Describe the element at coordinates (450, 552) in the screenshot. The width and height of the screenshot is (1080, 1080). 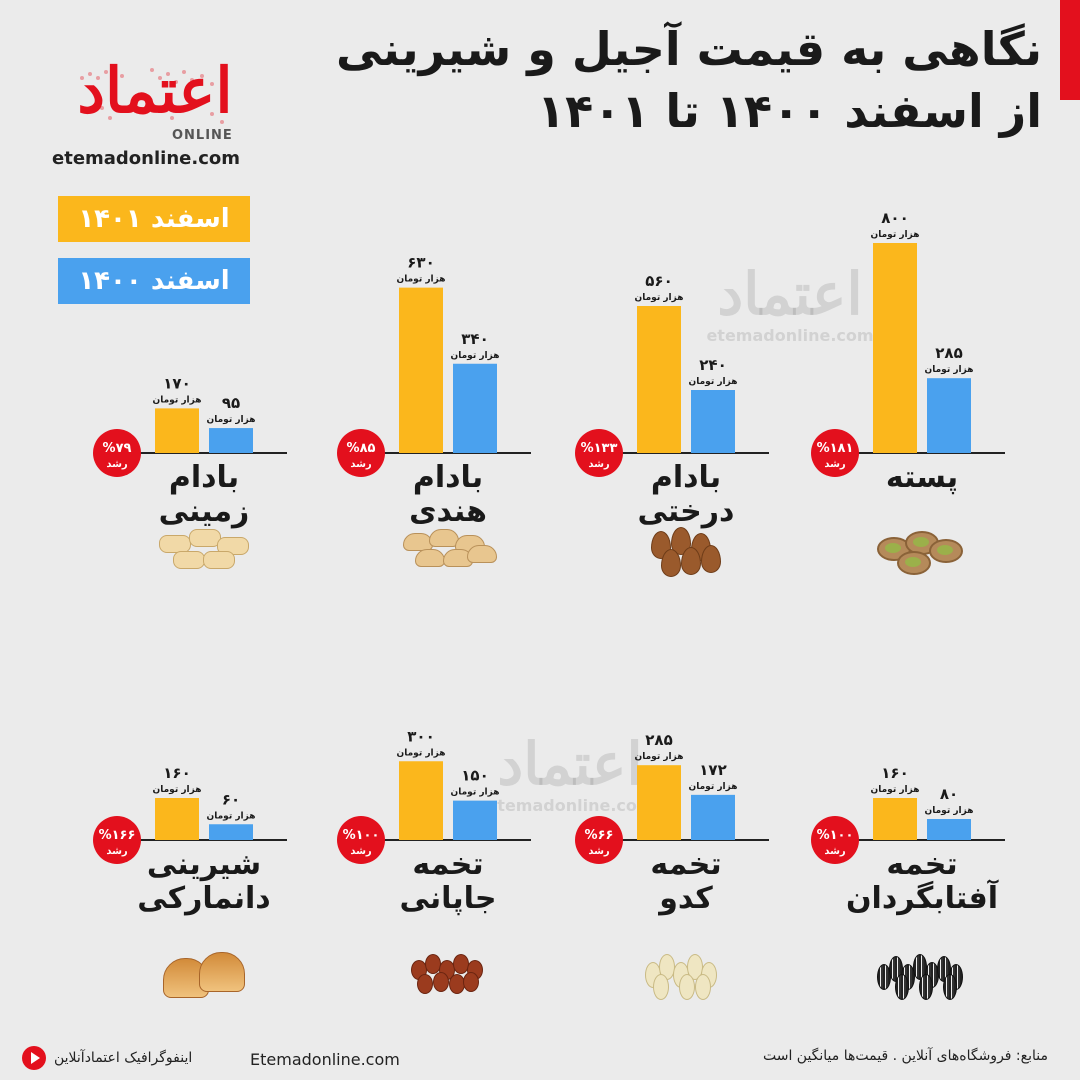
I see `cashew-icon` at that location.